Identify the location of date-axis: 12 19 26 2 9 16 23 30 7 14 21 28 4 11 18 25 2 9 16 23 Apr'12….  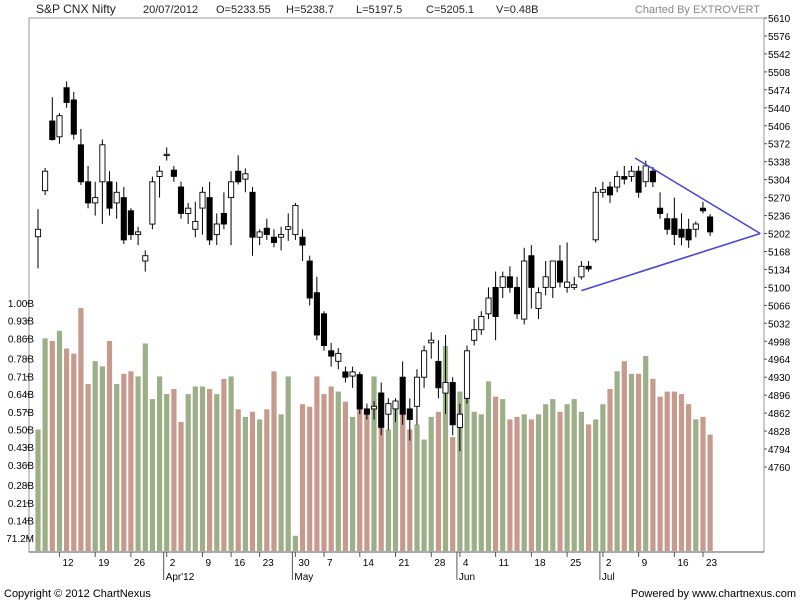
(388, 567).